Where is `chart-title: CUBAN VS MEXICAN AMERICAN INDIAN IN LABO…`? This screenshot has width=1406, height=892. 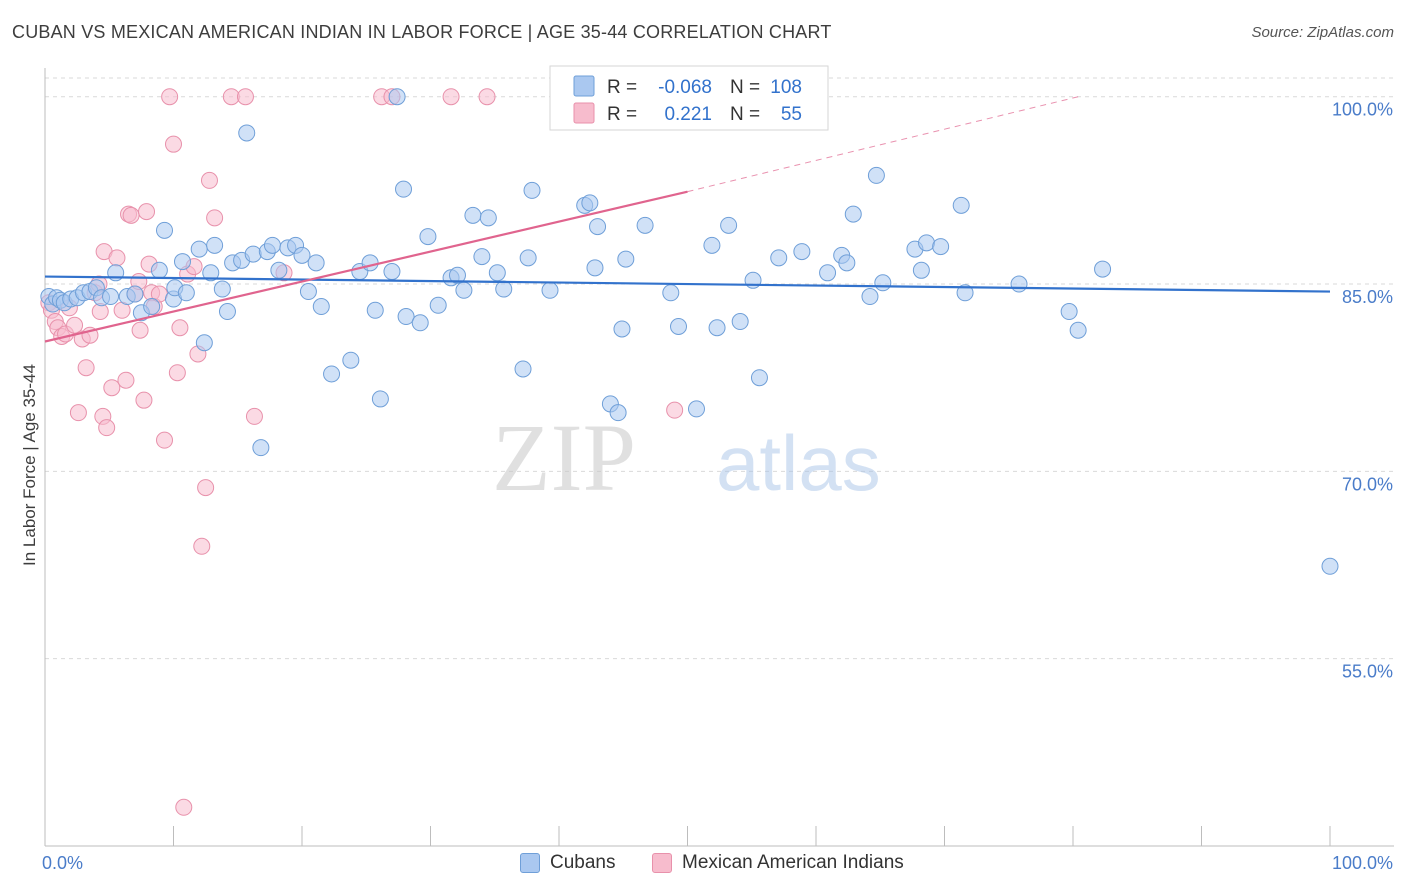 chart-title: CUBAN VS MEXICAN AMERICAN INDIAN IN LABO… is located at coordinates (422, 32).